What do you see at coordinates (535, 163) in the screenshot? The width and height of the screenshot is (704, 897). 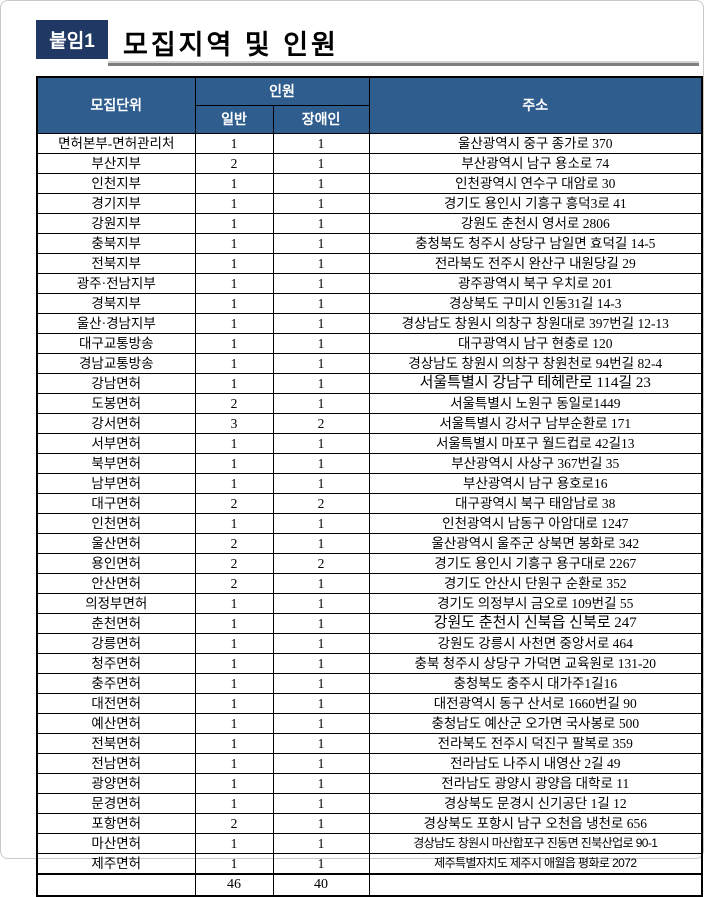 I see `address-cell: 부산광역시 남구 용소로 74` at bounding box center [535, 163].